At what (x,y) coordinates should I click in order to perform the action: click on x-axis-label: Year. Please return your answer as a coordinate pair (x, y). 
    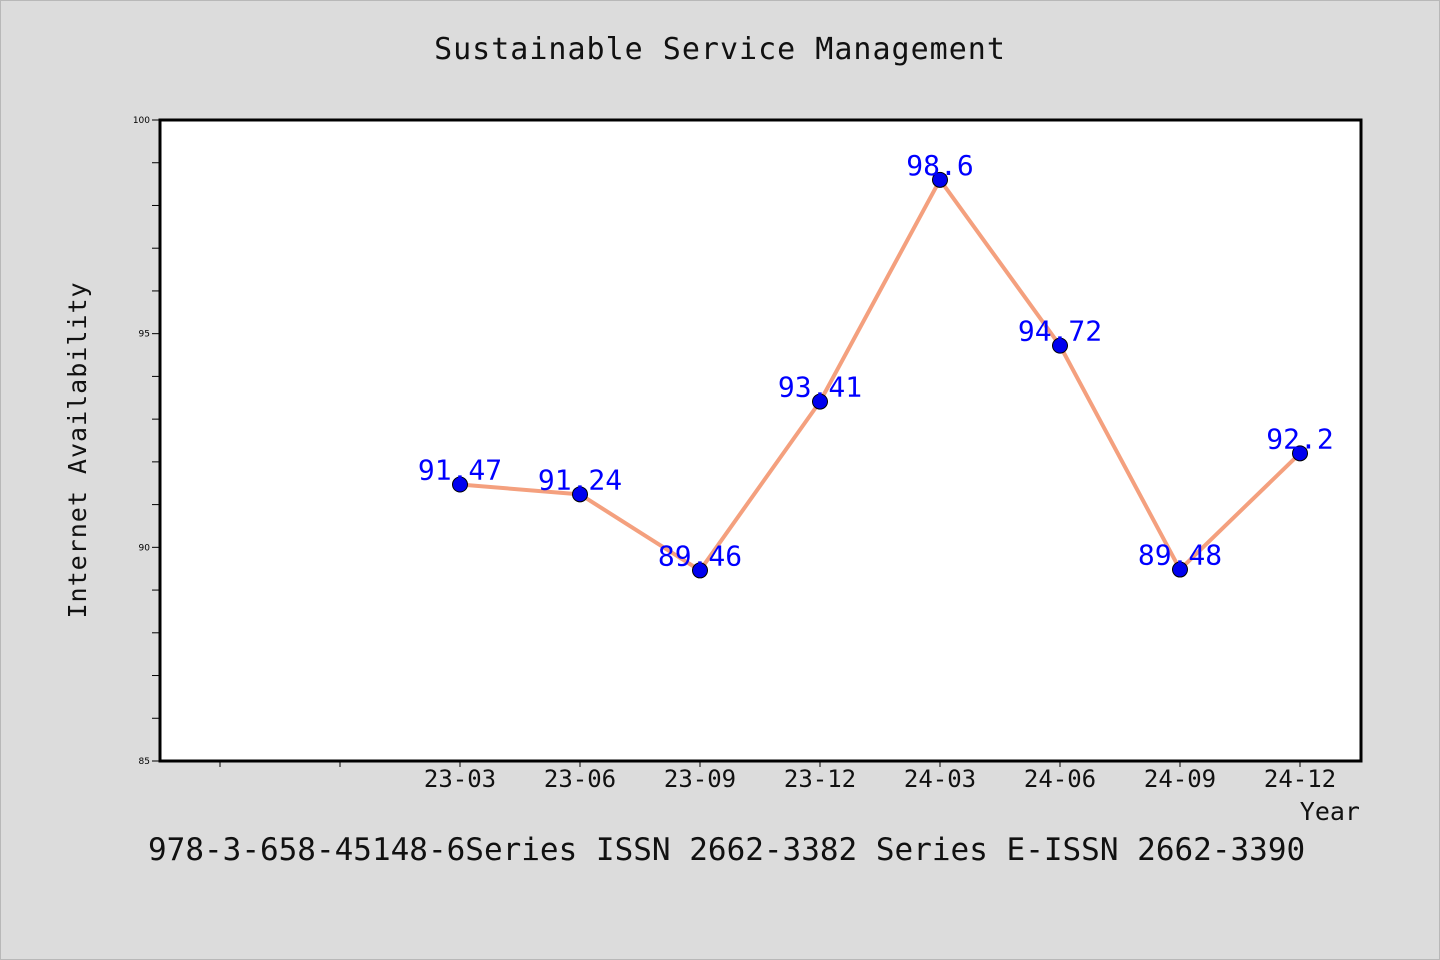
    Looking at the image, I should click on (1330, 811).